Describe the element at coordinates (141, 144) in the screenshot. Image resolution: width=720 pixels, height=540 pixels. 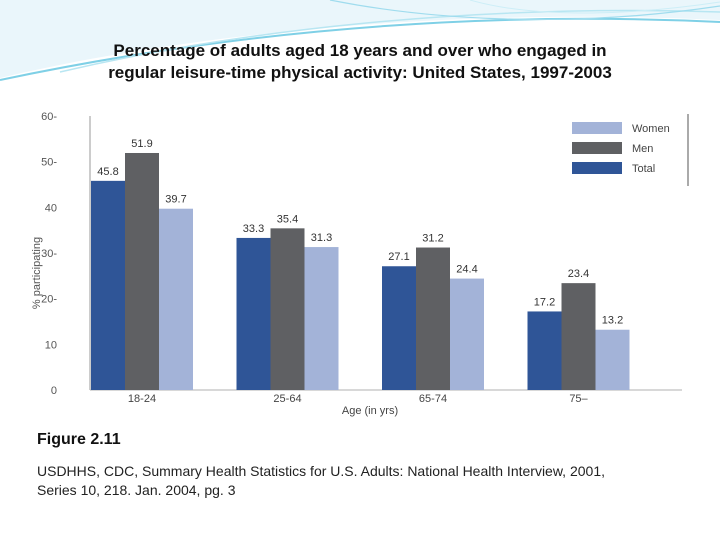
I see `bar-value-label: 51.9` at that location.